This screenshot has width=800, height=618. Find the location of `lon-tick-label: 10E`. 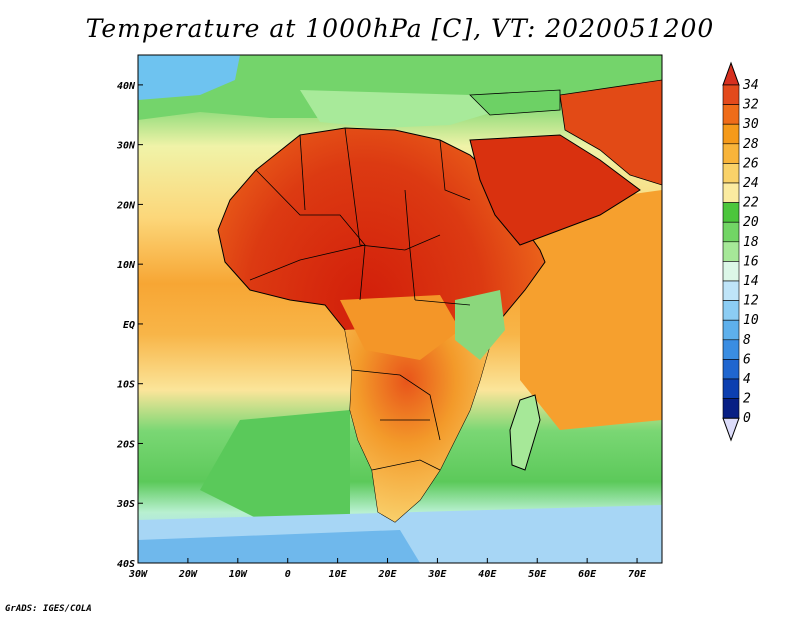

lon-tick-label: 10E is located at coordinates (338, 574).